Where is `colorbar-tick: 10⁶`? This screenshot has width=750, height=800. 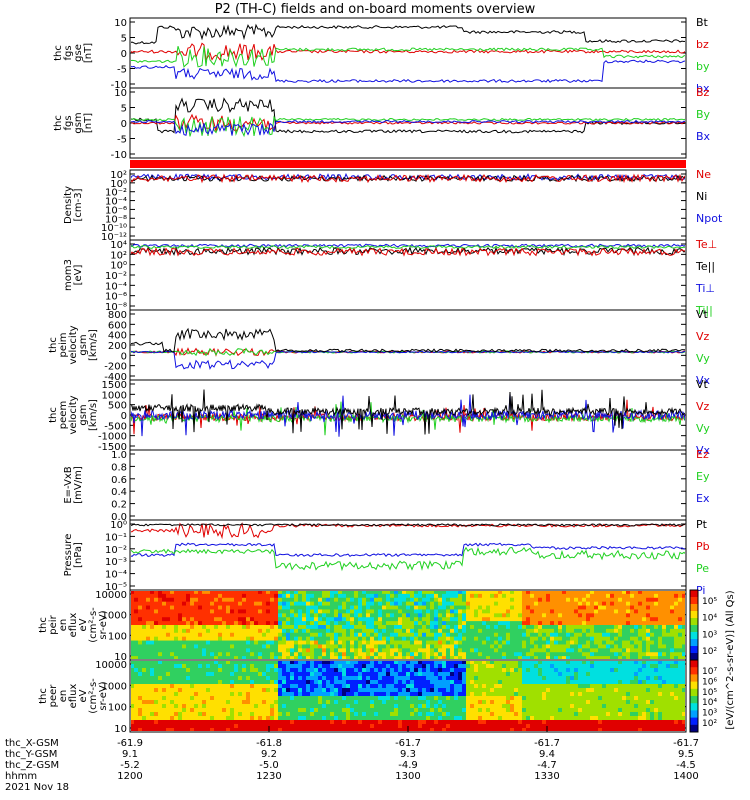
colorbar-tick: 10⁶ is located at coordinates (709, 682).